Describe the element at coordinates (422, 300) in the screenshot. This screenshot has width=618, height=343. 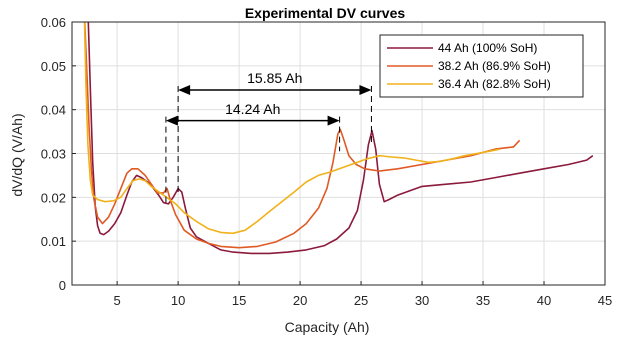
I see `x-tick-label: 30` at that location.